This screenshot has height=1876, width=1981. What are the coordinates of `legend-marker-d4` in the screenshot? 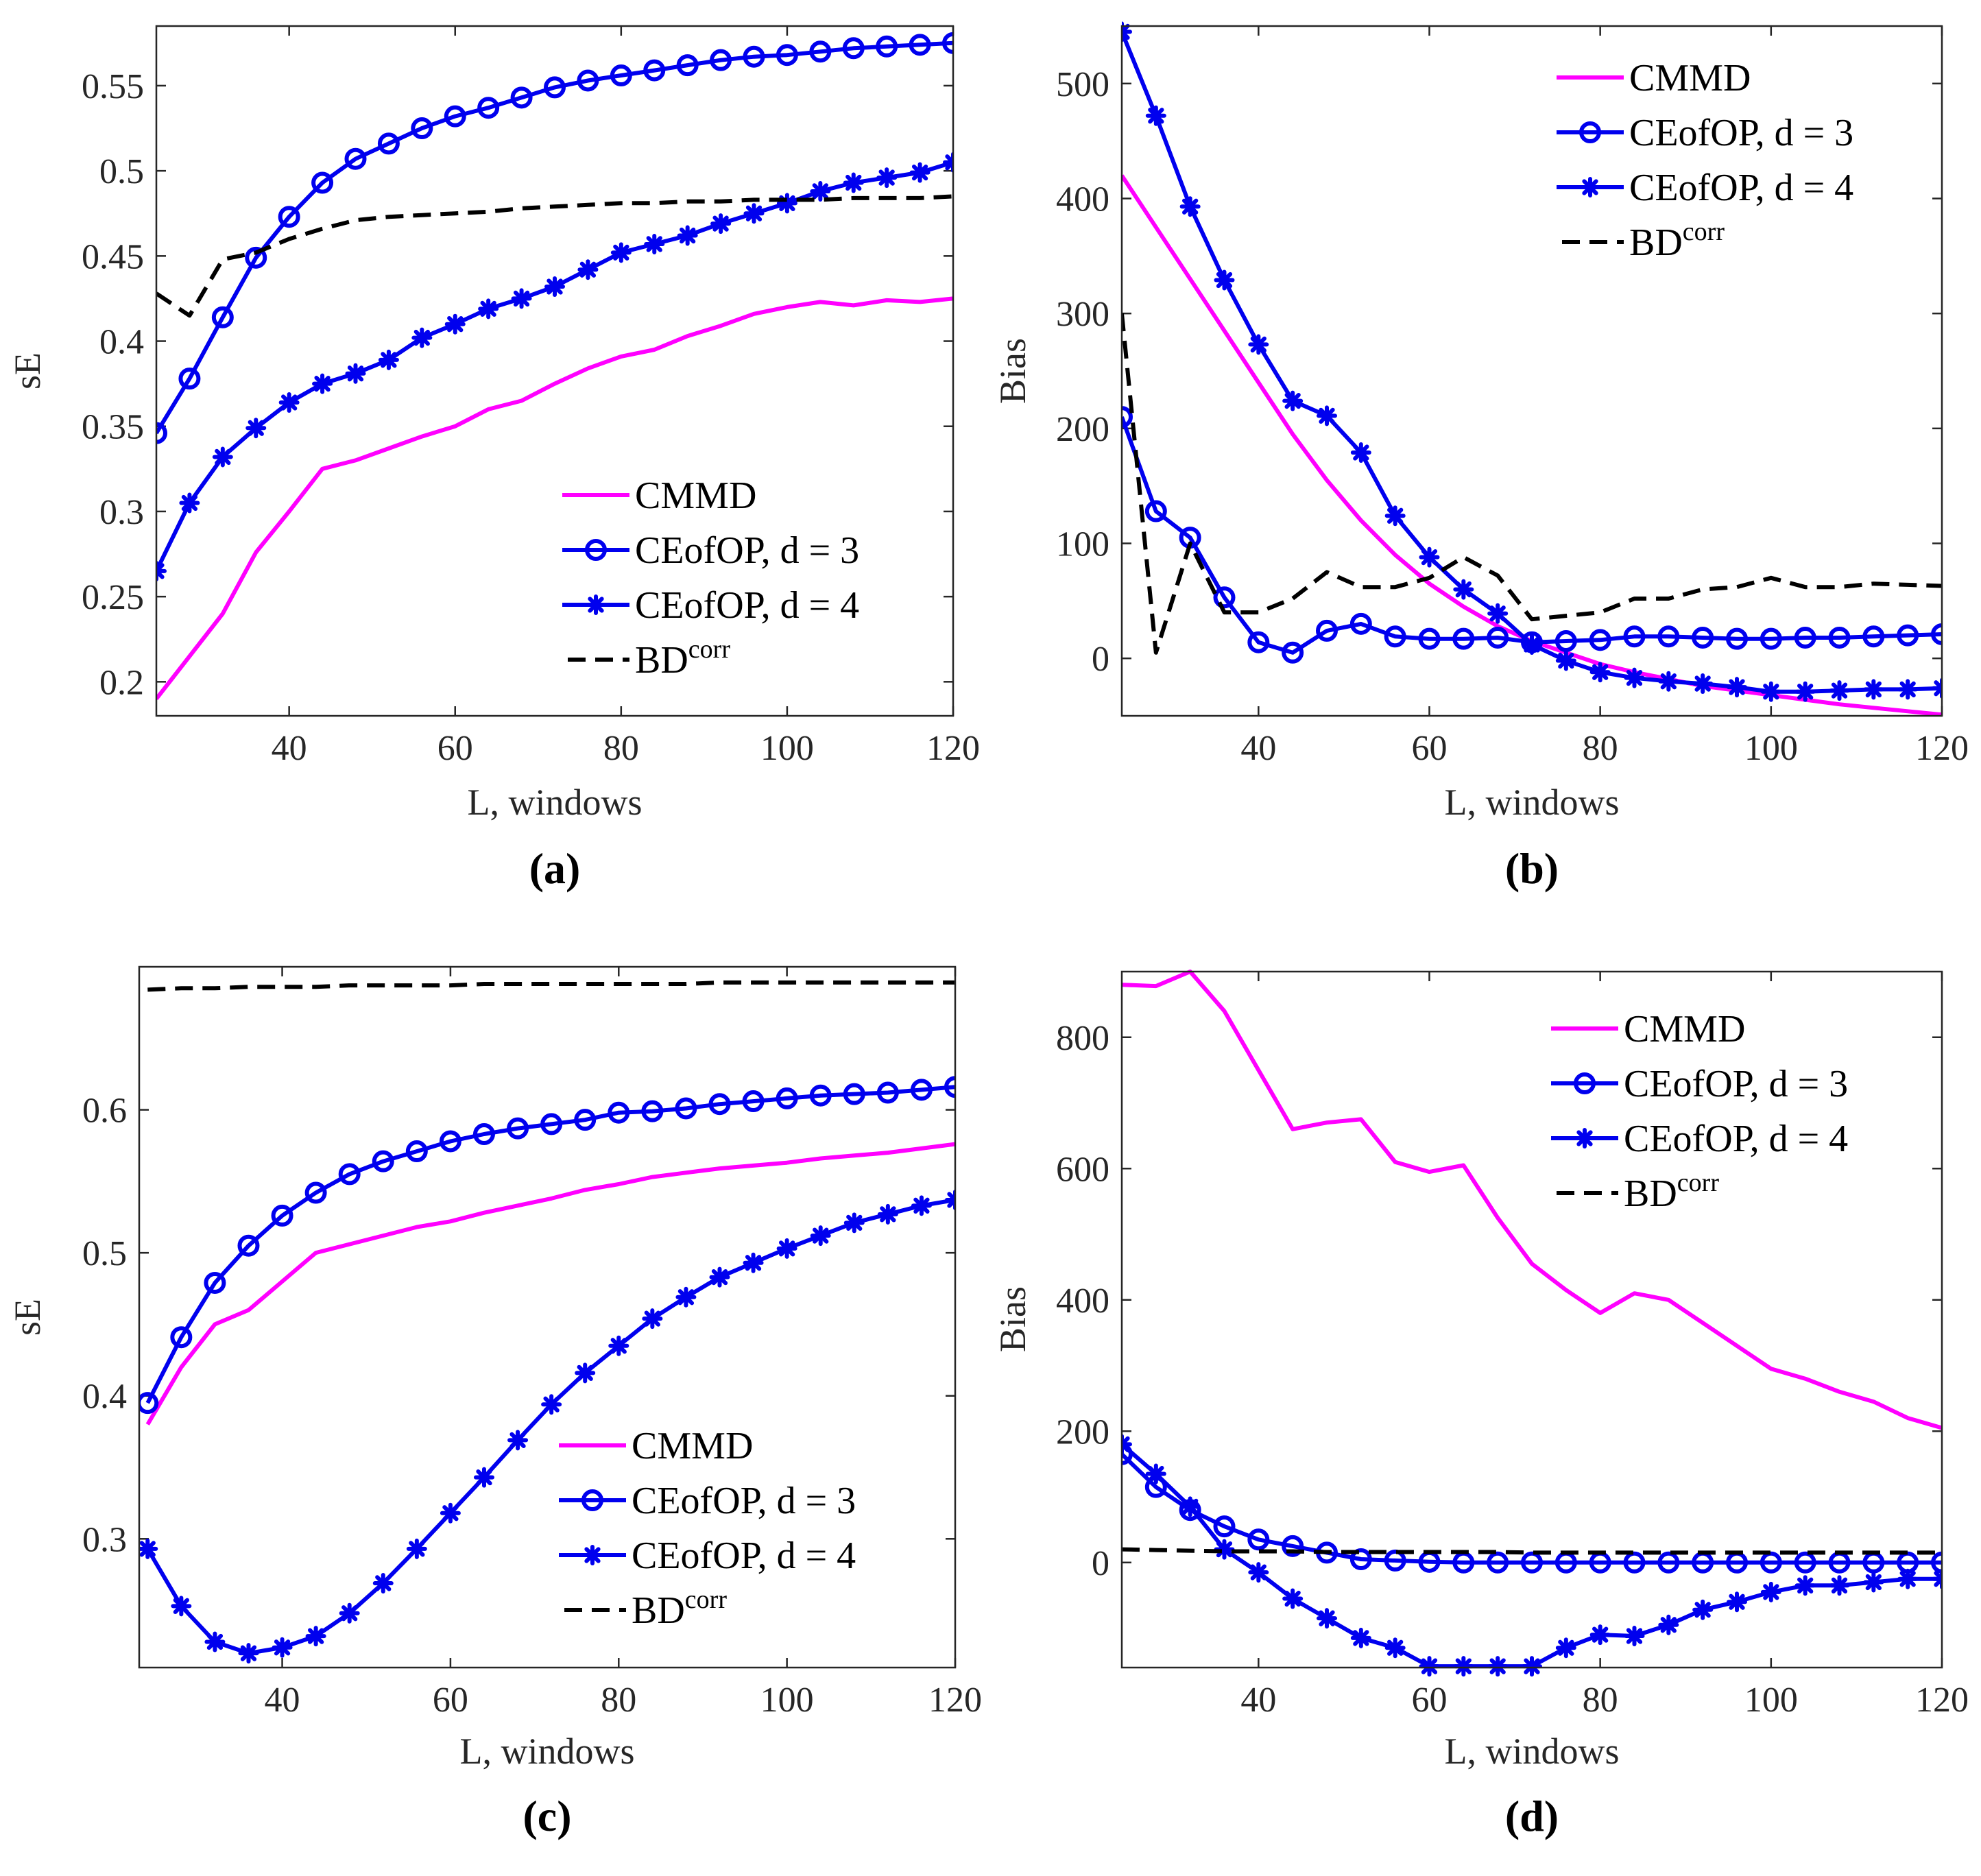 It's located at (1590, 187).